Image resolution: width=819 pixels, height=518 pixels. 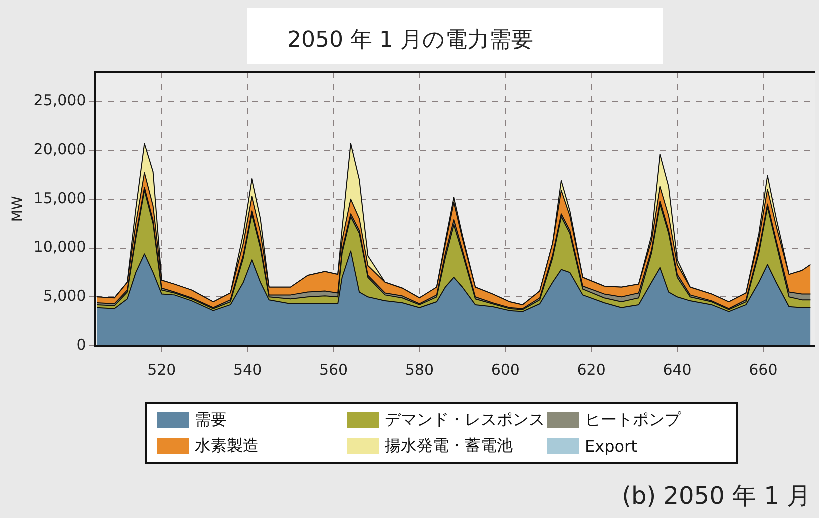 What do you see at coordinates (248, 369) in the screenshot?
I see `x-tick-label: 540` at bounding box center [248, 369].